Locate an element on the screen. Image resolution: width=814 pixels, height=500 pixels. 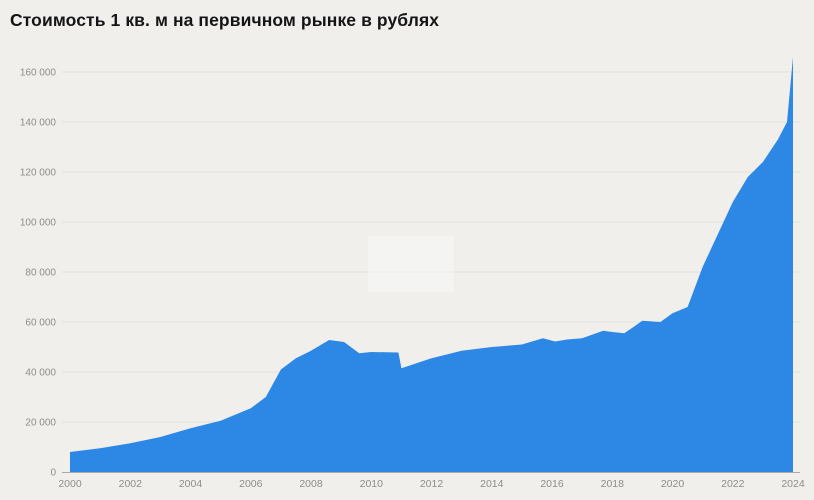
x-tick-label: 2020 is located at coordinates (673, 484).